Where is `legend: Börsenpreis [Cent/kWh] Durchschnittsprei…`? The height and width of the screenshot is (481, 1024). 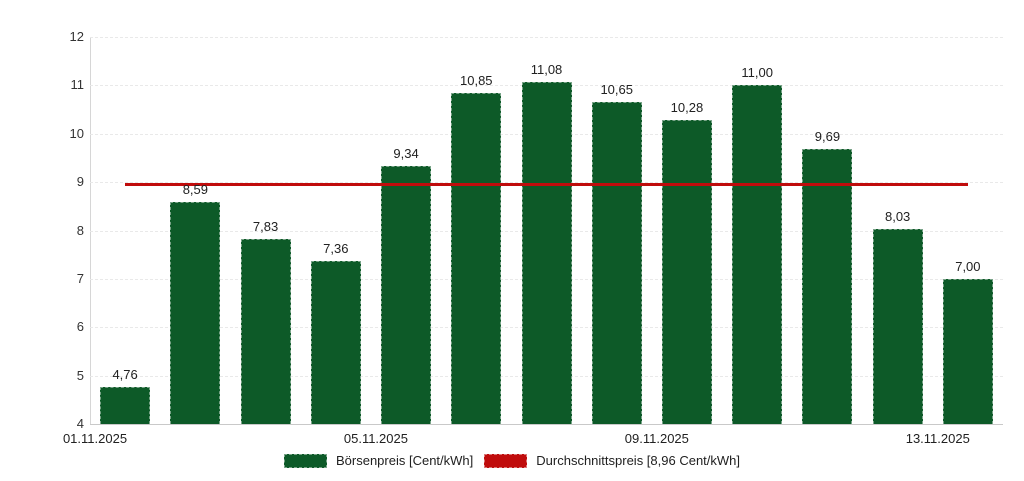
legend: Börsenpreis [Cent/kWh] Durchschnittsprei… is located at coordinates (512, 460).